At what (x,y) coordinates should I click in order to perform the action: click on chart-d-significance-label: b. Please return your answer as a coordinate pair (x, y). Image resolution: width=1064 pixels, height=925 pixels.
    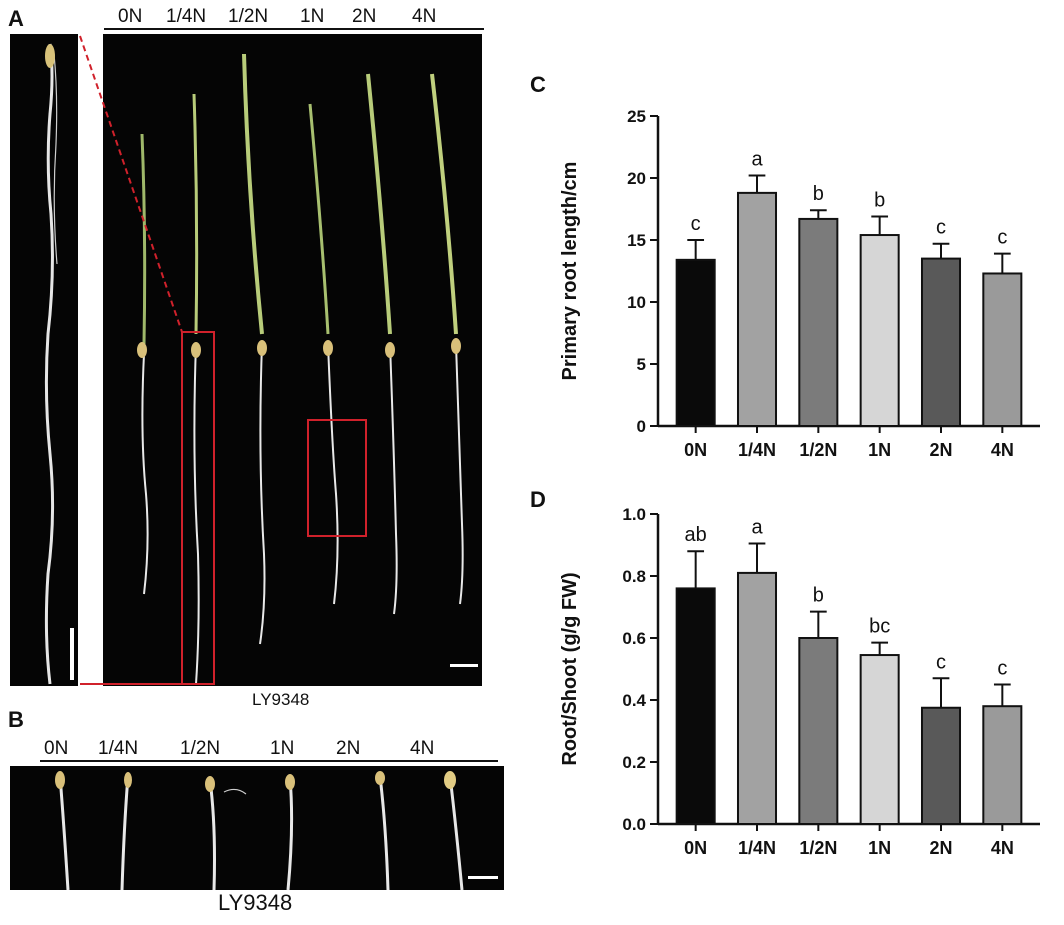
    Looking at the image, I should click on (818, 596).